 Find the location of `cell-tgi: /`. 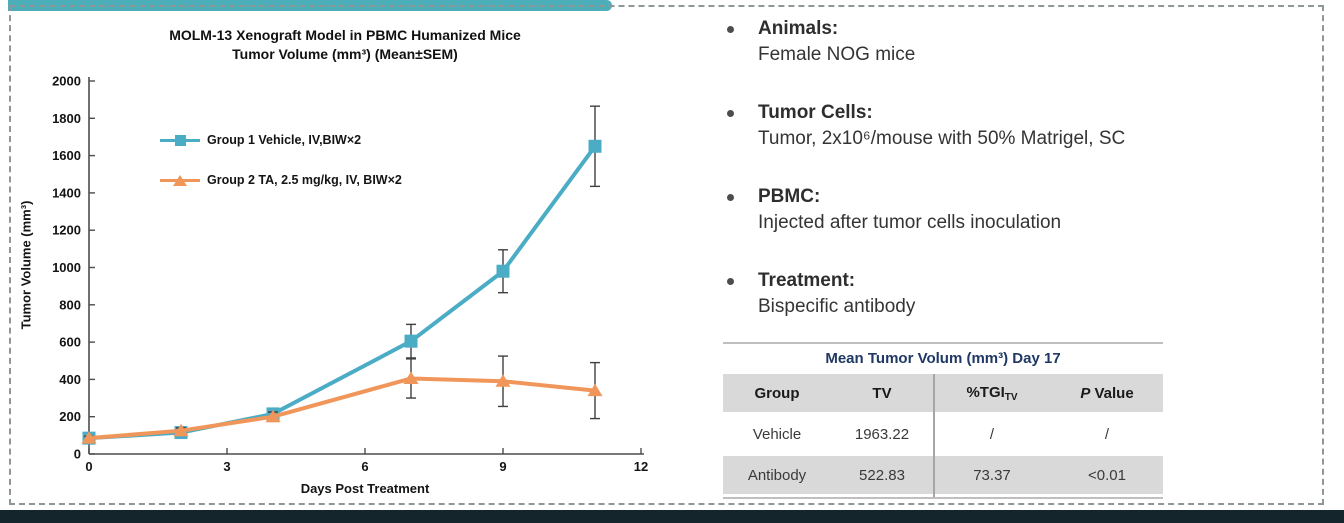

cell-tgi: / is located at coordinates (992, 434).